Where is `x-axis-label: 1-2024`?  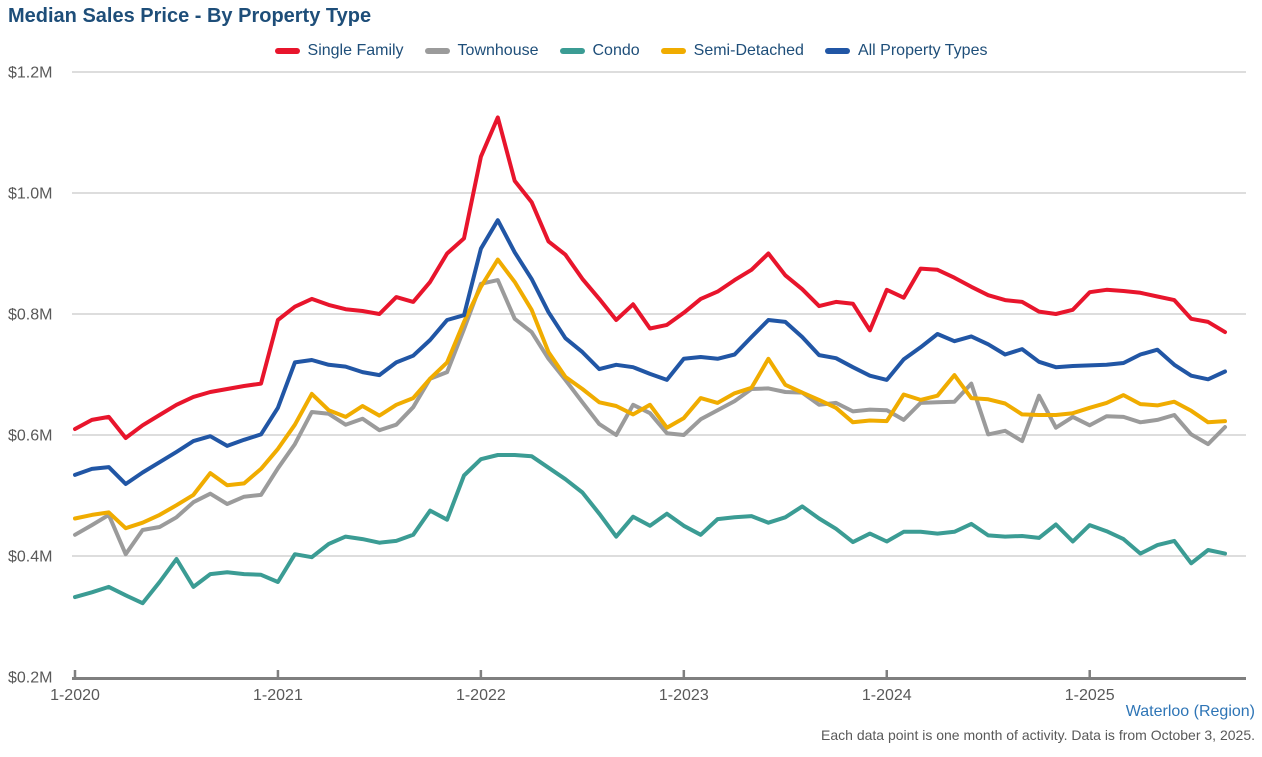 x-axis-label: 1-2024 is located at coordinates (887, 695).